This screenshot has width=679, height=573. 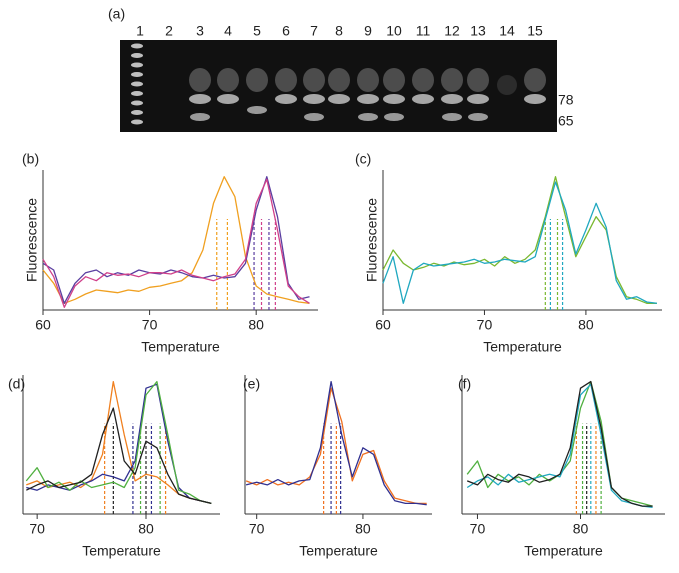 I want to click on panel-label: (a), so click(x=116, y=14).